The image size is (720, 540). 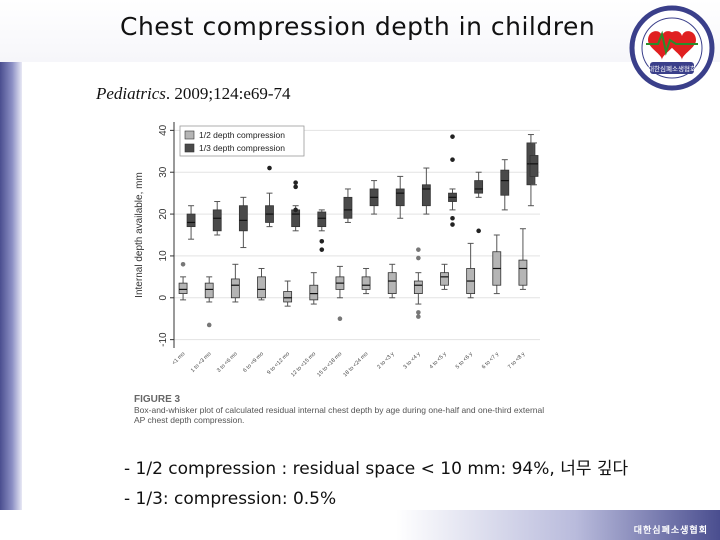 What do you see at coordinates (670, 531) in the screenshot?
I see `footer-brand: 대한심폐소생협회` at bounding box center [670, 531].